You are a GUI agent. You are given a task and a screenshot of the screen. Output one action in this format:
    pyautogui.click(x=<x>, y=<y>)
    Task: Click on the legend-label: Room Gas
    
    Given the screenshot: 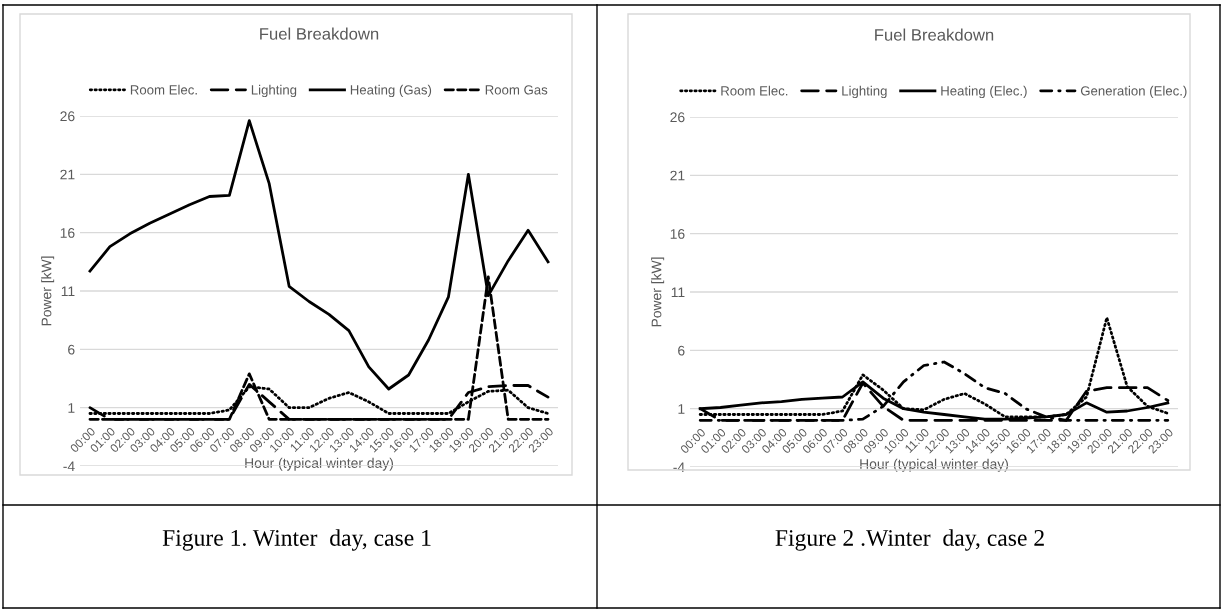 What is the action you would take?
    pyautogui.click(x=516, y=90)
    